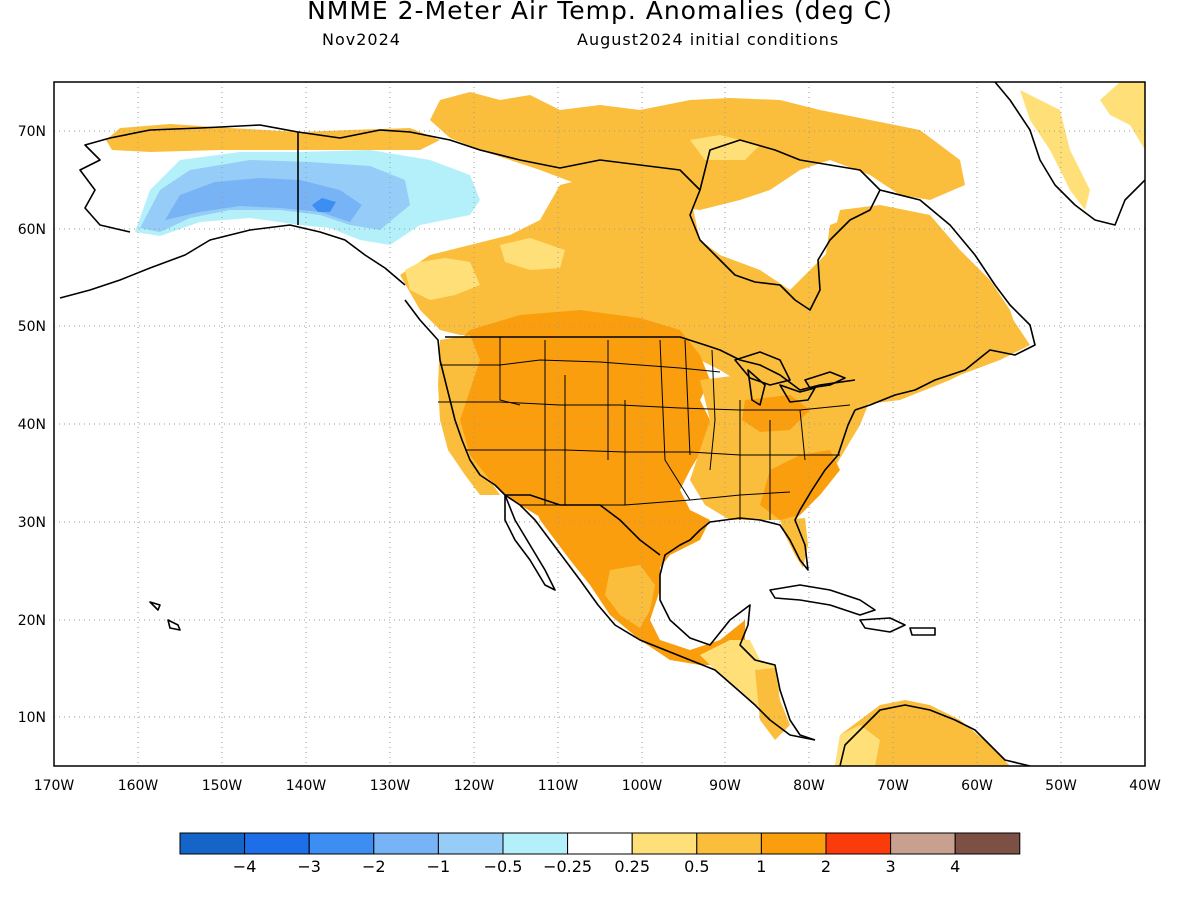  What do you see at coordinates (772, 704) in the screenshot?
I see `anomaly-central-america-strong` at bounding box center [772, 704].